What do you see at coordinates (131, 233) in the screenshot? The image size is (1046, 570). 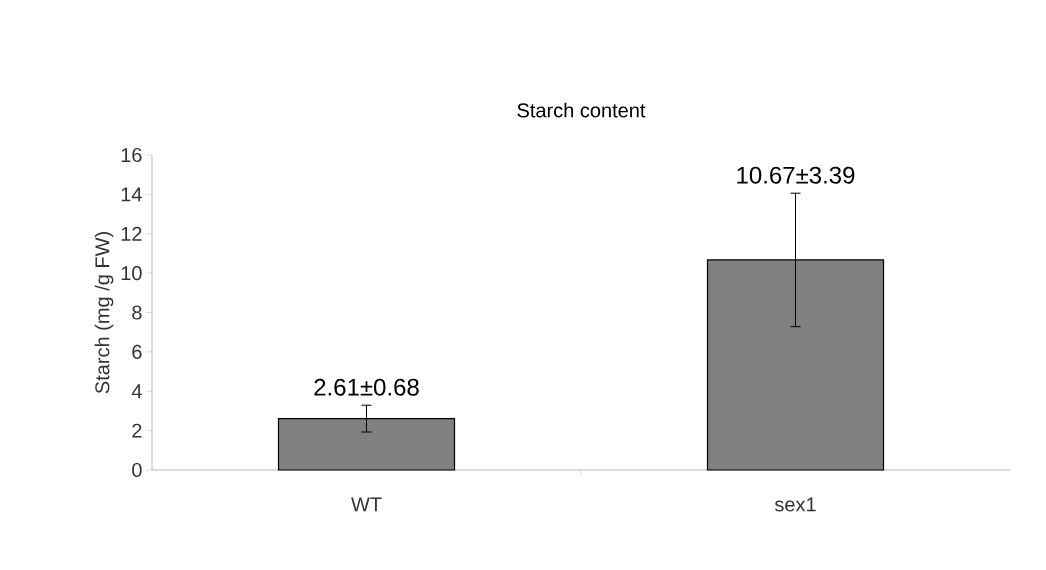 I see `y-tick-label: 12` at bounding box center [131, 233].